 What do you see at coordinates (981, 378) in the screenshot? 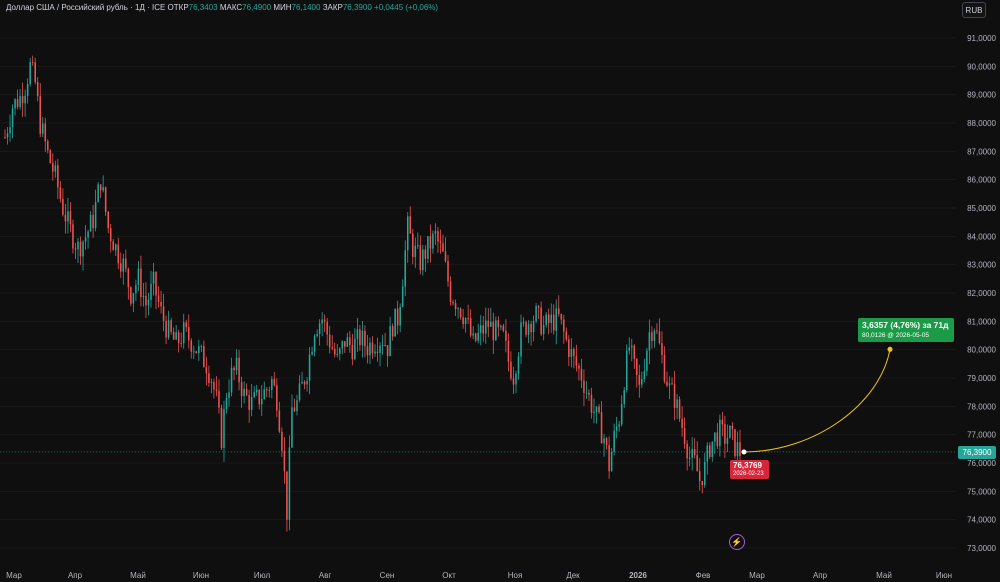
I see `y-tick-label: 79,0000` at bounding box center [981, 378].